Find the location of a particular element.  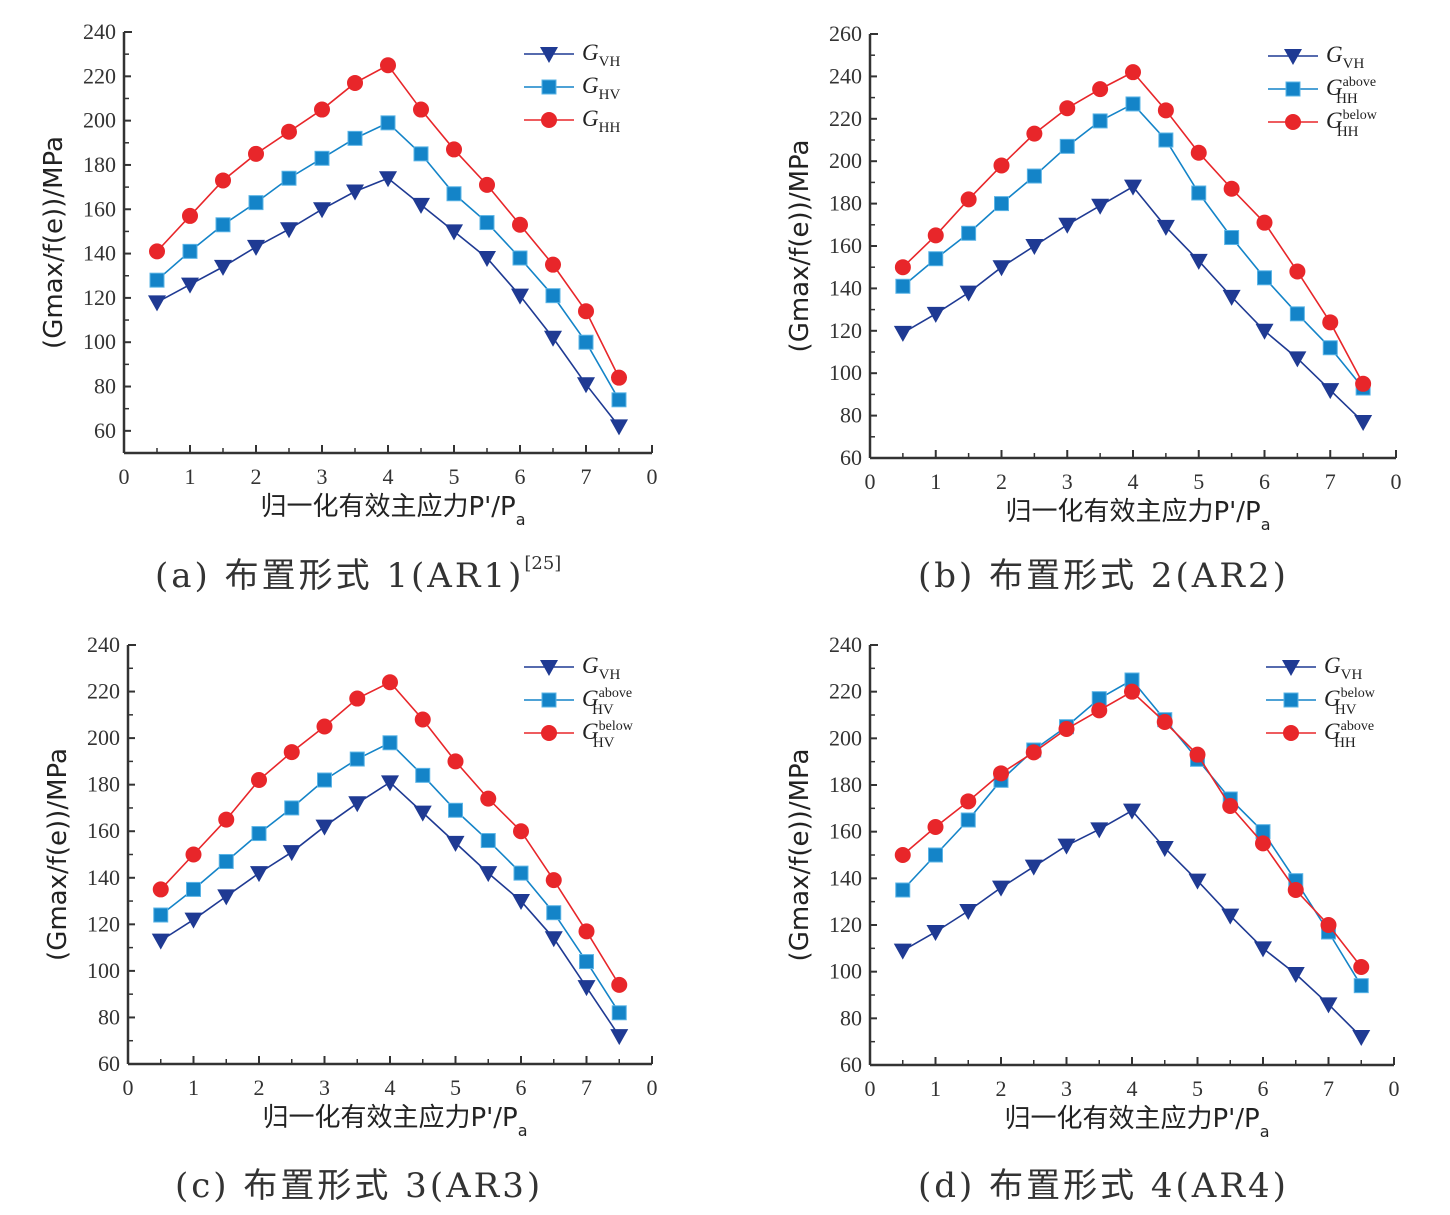

series-g-vh is located at coordinates (388, 303).